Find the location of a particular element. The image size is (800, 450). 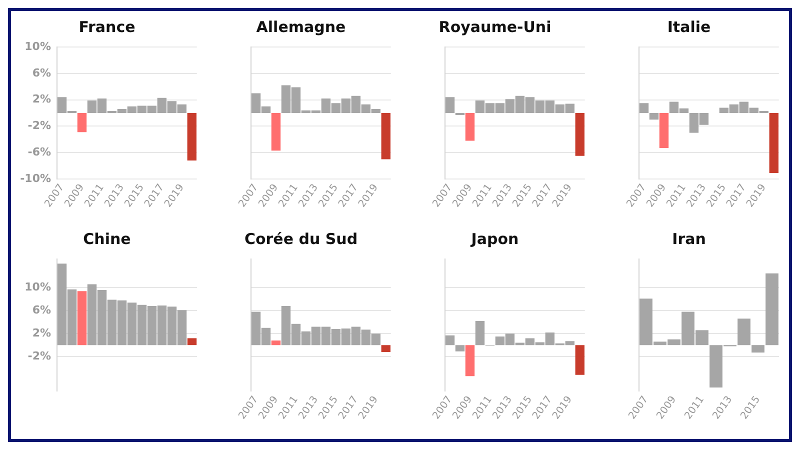

y-tick-label: -10% is located at coordinates (35, 178).